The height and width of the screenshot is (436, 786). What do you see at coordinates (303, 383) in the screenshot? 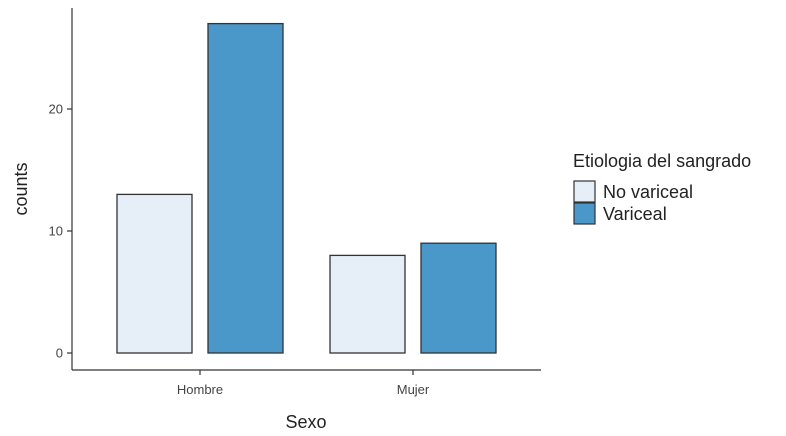
I see `x-ticks: Hombre Mujer` at bounding box center [303, 383].